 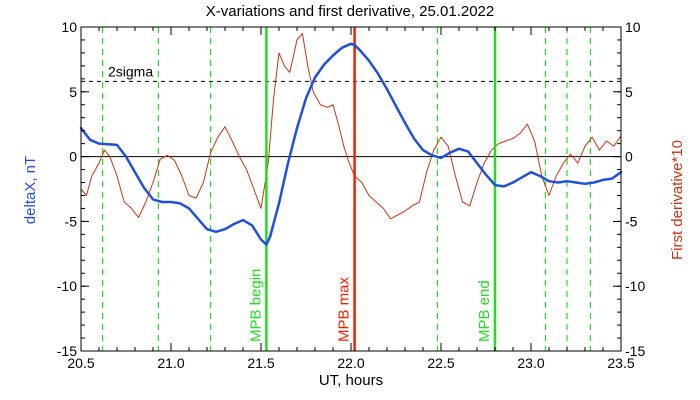 What do you see at coordinates (530, 363) in the screenshot?
I see `x-tick-label-6: 23.0` at bounding box center [530, 363].